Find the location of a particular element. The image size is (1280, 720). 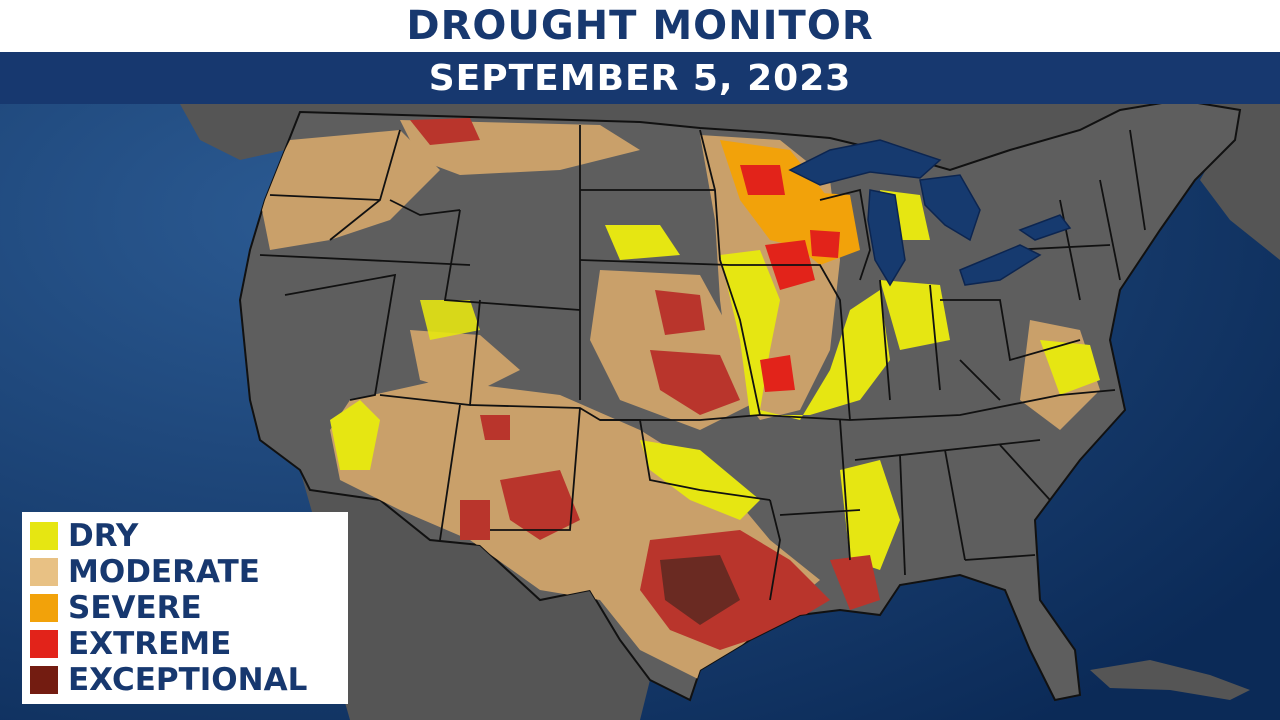

cuba-land is located at coordinates (1170, 680).